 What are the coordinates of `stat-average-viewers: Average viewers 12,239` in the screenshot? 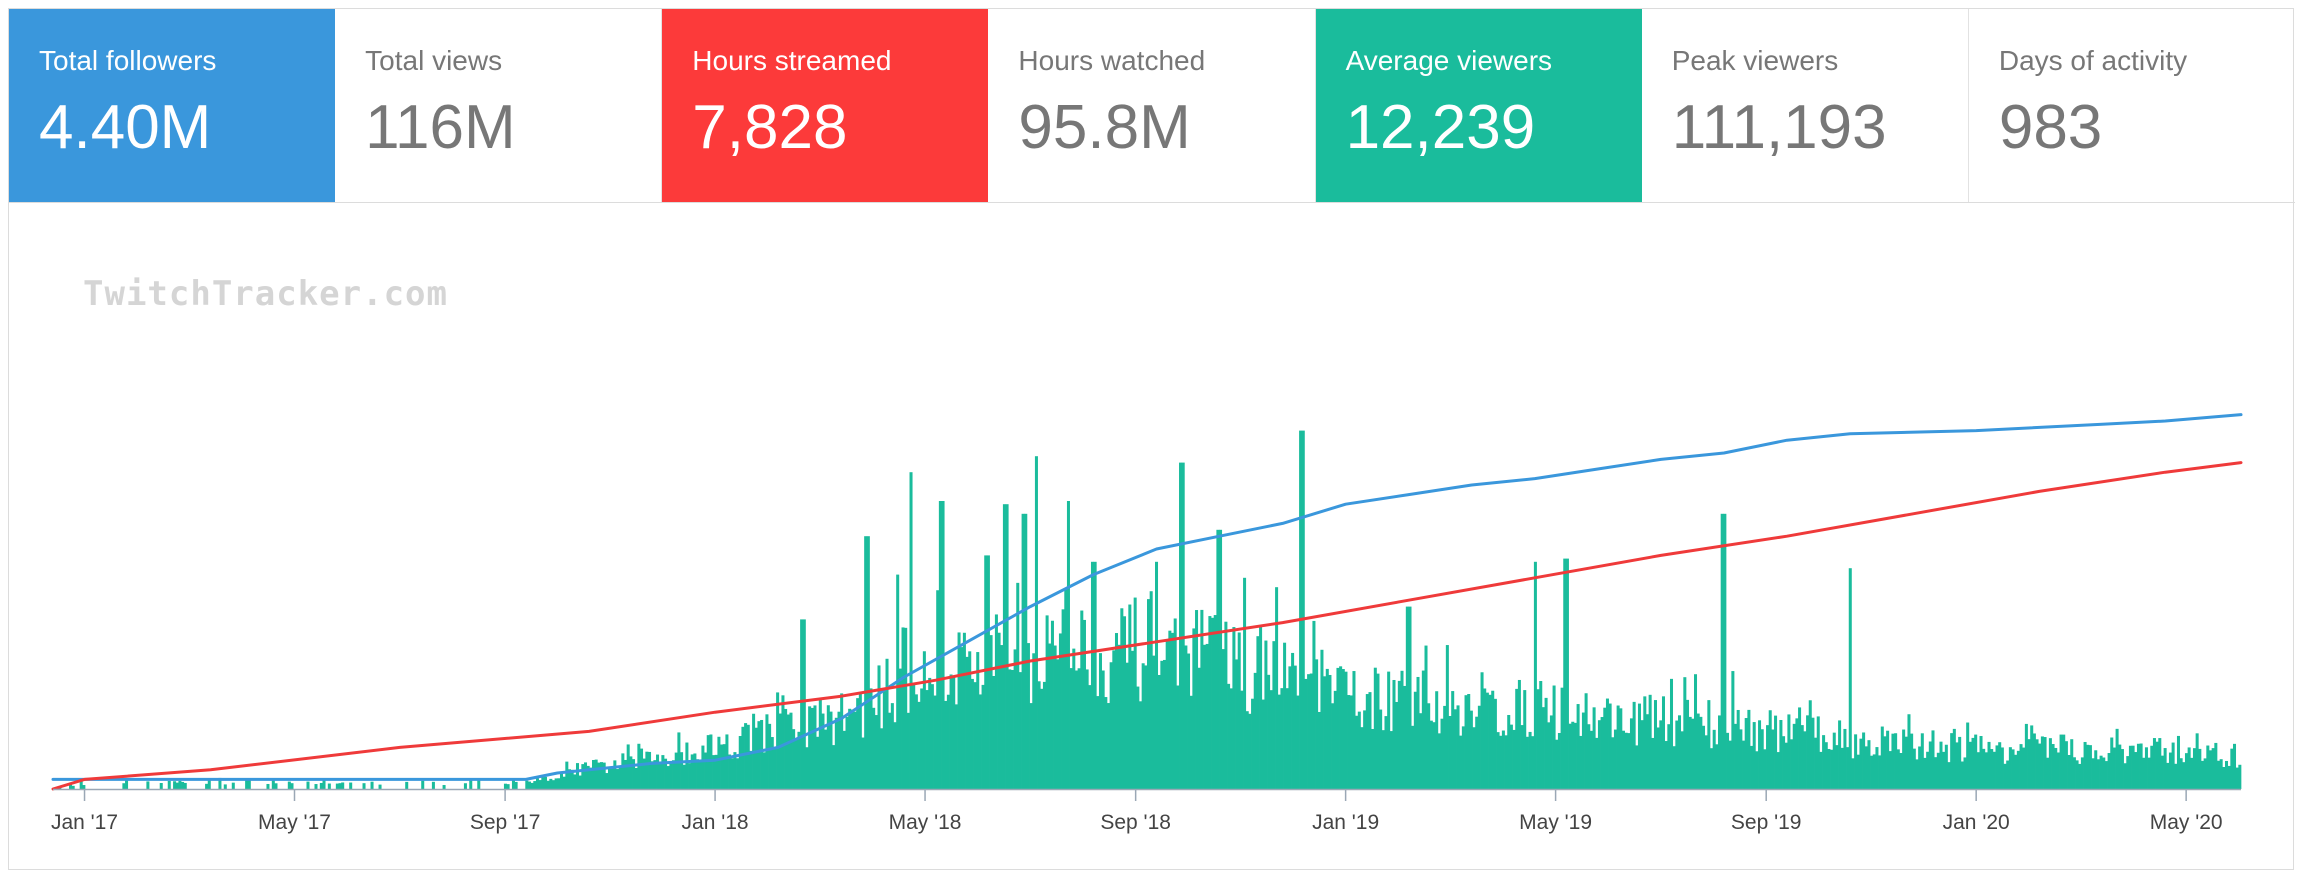 It's located at (1478, 105).